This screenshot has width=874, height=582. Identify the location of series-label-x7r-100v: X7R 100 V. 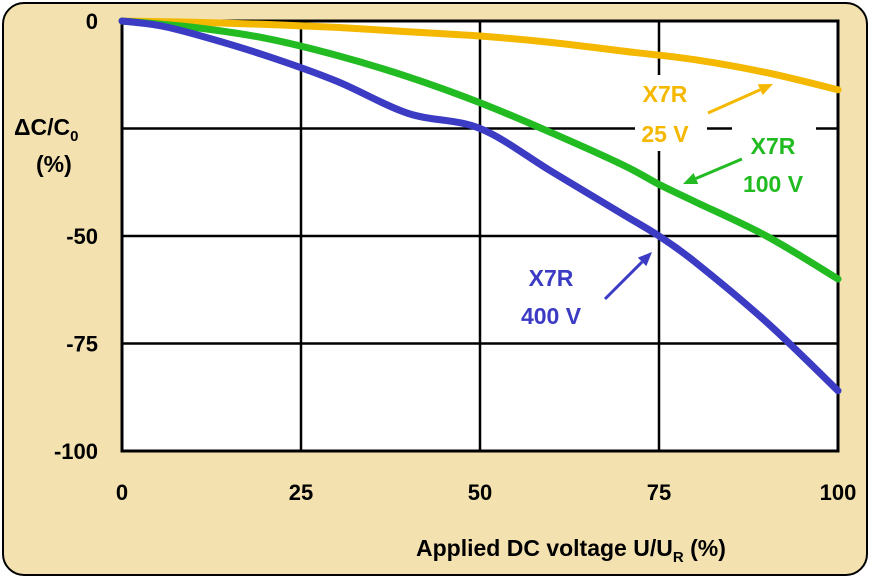
(749, 162).